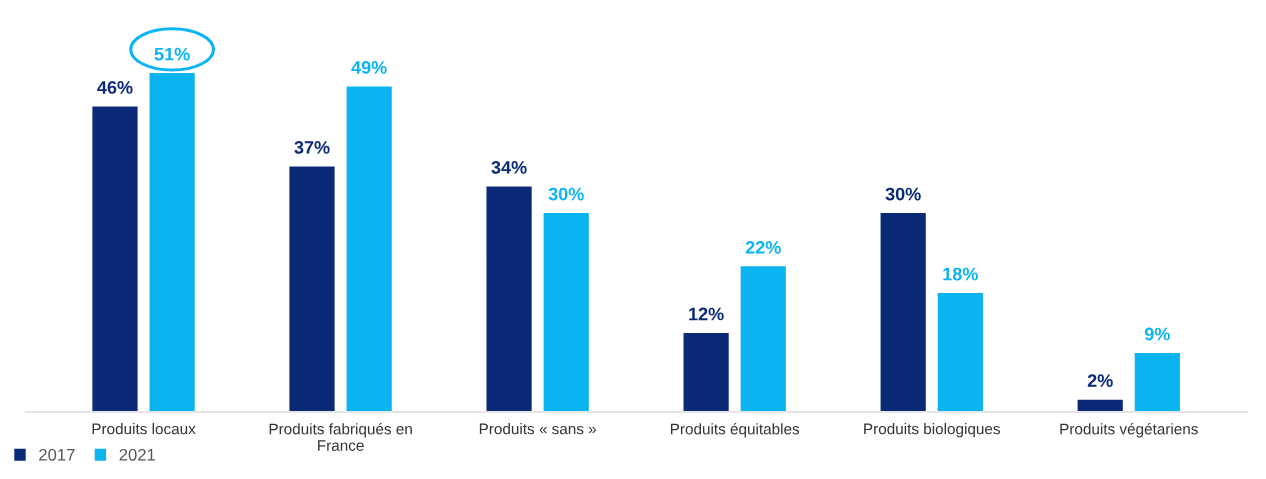 The width and height of the screenshot is (1266, 479). I want to click on data-label: 9%, so click(1157, 334).